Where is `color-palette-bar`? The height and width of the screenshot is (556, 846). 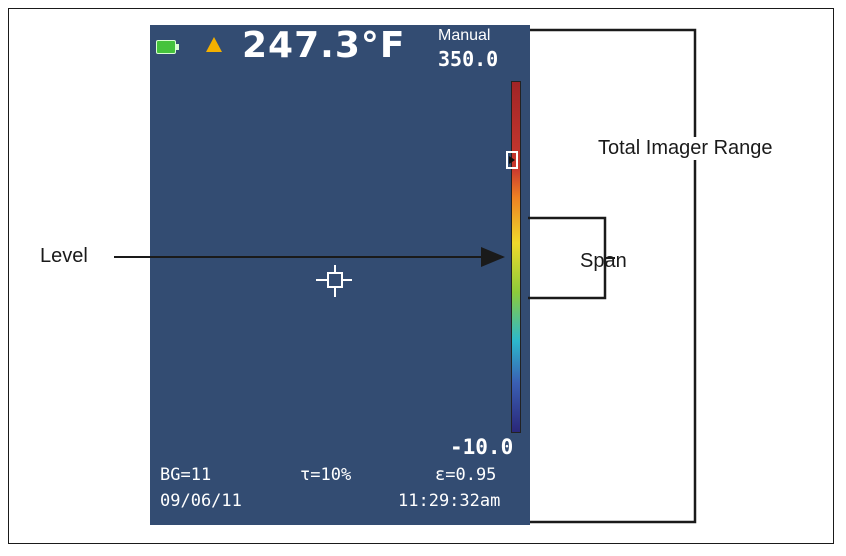
color-palette-bar is located at coordinates (516, 257).